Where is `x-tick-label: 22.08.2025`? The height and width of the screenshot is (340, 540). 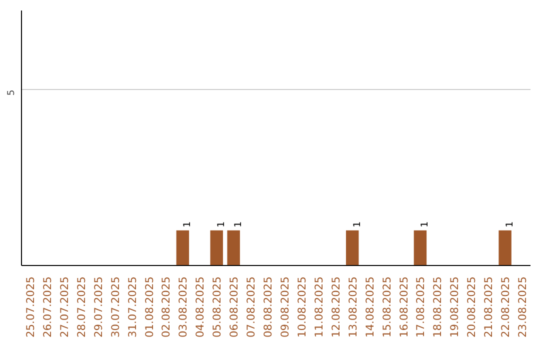
x-tick-label: 22.08.2025 is located at coordinates (505, 307).